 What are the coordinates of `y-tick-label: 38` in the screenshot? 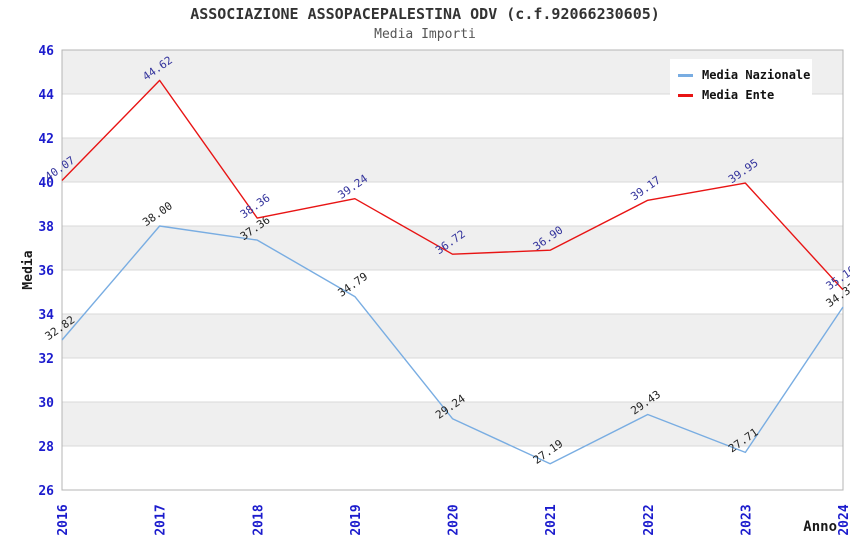 It's located at (46, 227).